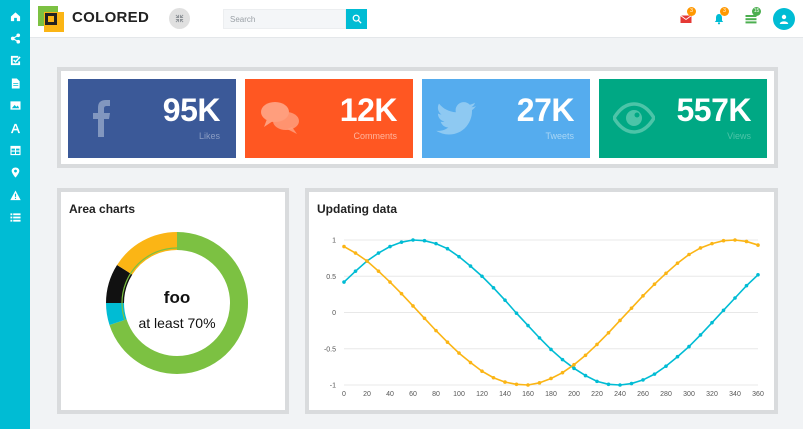 The image size is (803, 429). What do you see at coordinates (284, 19) in the screenshot?
I see `search-input` at bounding box center [284, 19].